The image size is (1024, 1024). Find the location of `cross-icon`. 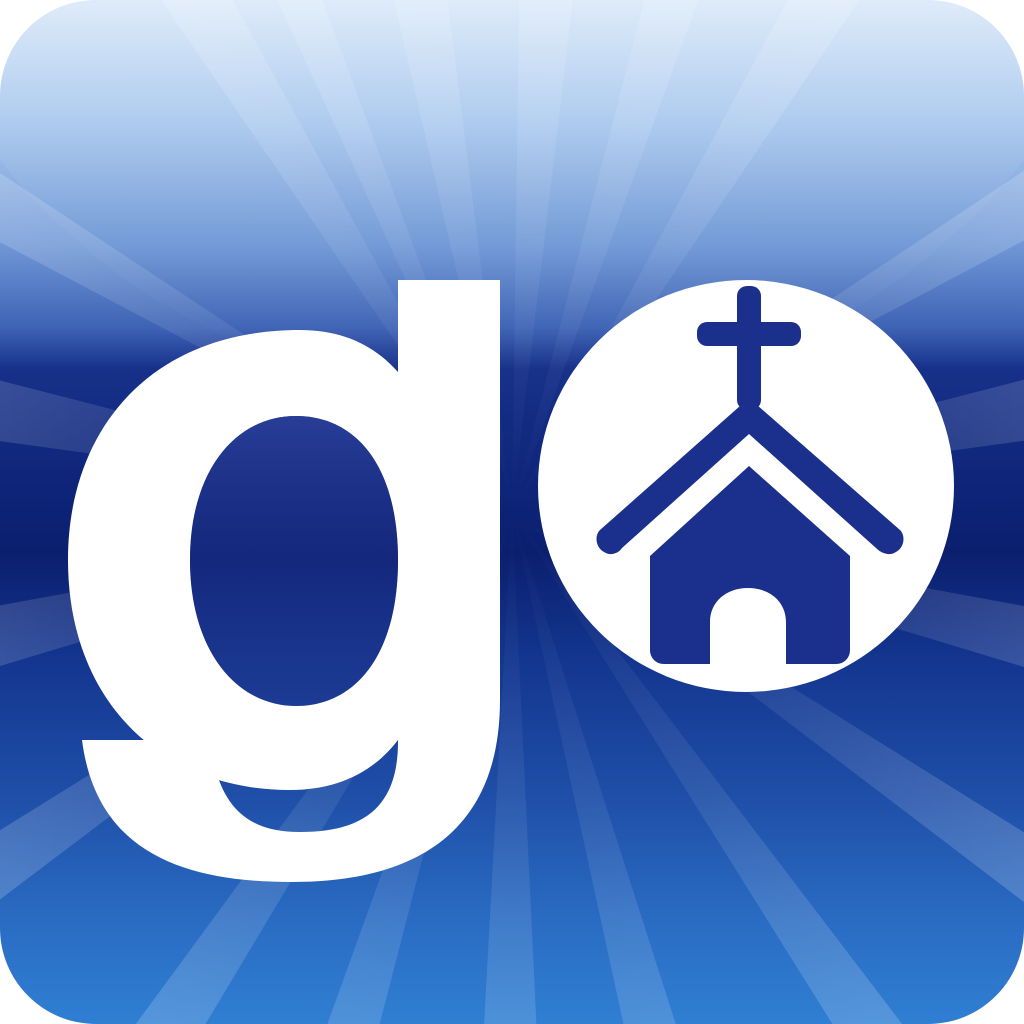

cross-icon is located at coordinates (749, 348).